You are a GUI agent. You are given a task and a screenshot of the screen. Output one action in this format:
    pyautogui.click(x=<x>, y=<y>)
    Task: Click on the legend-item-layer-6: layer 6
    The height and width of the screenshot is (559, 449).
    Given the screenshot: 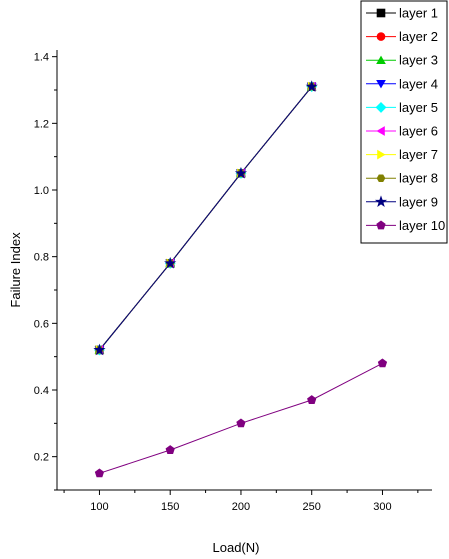 What is the action you would take?
    pyautogui.click(x=402, y=131)
    